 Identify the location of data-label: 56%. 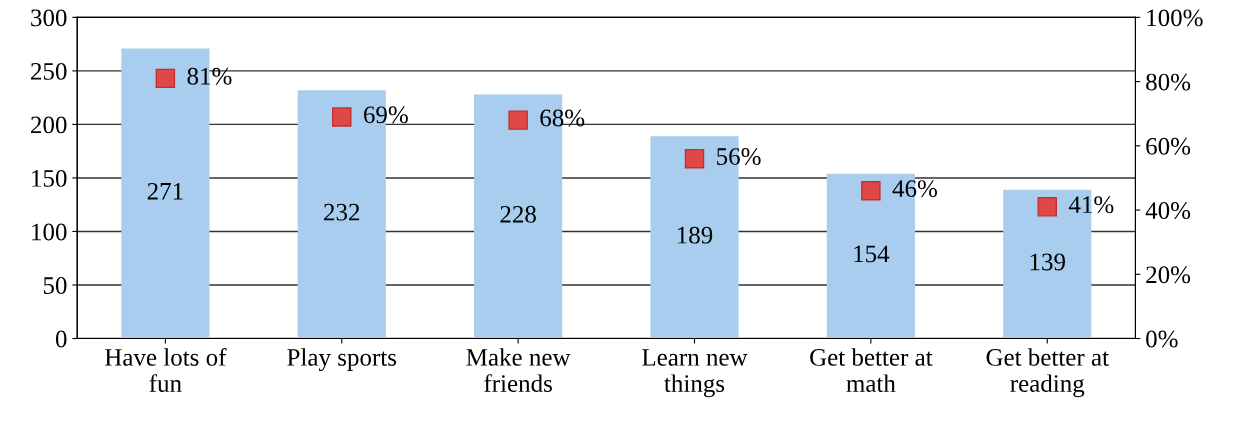
(739, 157).